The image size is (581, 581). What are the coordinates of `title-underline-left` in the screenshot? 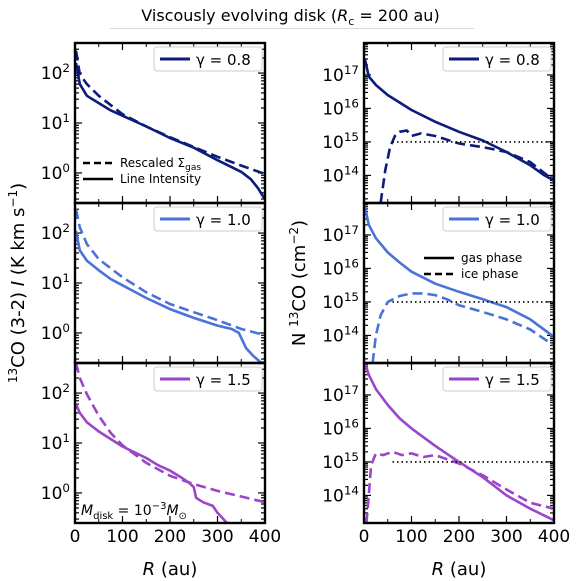 It's located at (201, 28).